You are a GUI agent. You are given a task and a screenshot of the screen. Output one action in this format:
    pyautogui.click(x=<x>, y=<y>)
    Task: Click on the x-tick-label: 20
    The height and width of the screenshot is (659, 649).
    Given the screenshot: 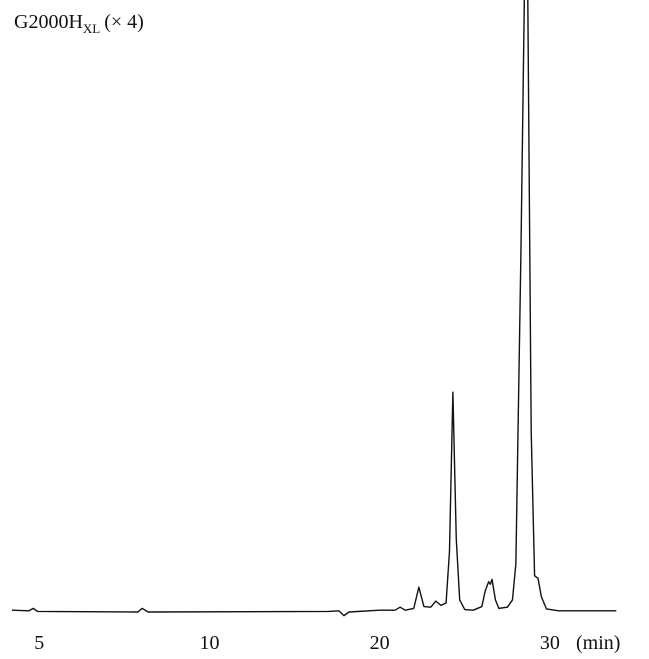 What is the action you would take?
    pyautogui.click(x=380, y=643)
    